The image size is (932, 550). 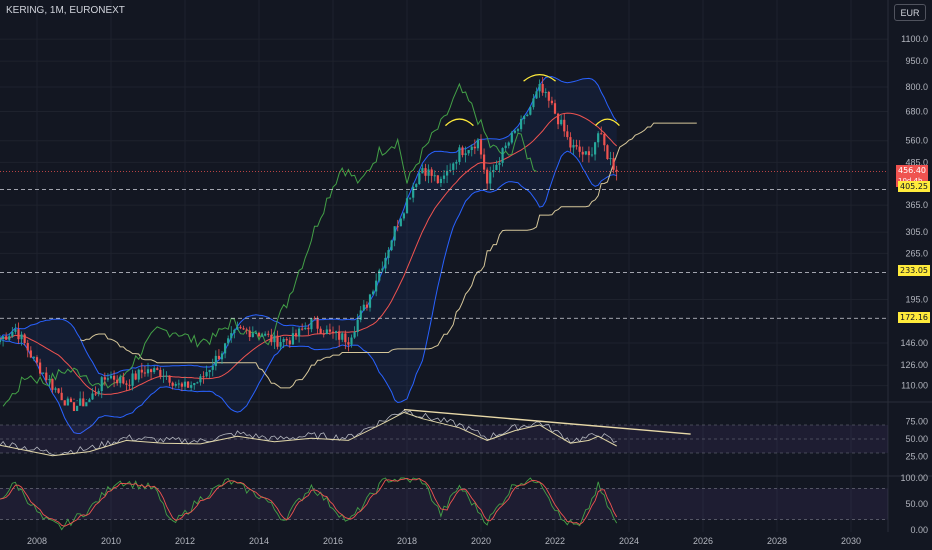 What do you see at coordinates (916, 162) in the screenshot?
I see `price-tick-label: 485.0` at bounding box center [916, 162].